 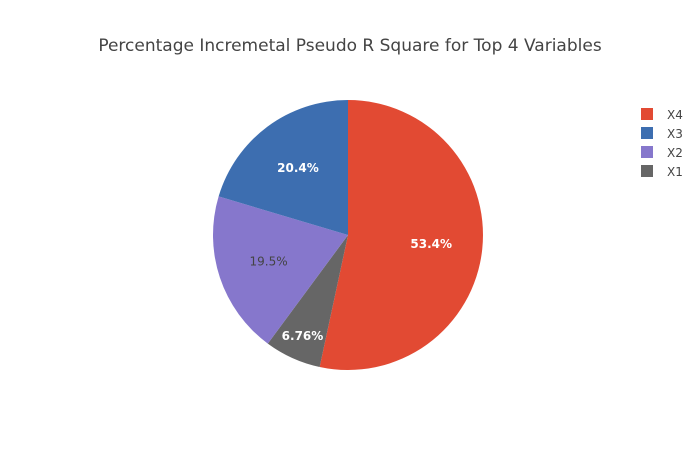 I want to click on legend-label-x2: X2, so click(x=675, y=153).